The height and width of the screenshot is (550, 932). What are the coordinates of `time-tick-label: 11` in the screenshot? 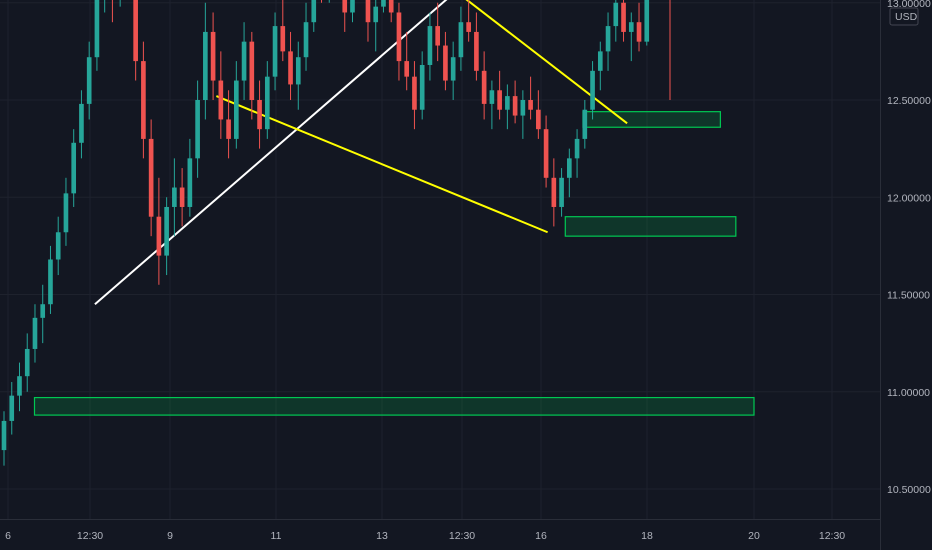 It's located at (276, 536).